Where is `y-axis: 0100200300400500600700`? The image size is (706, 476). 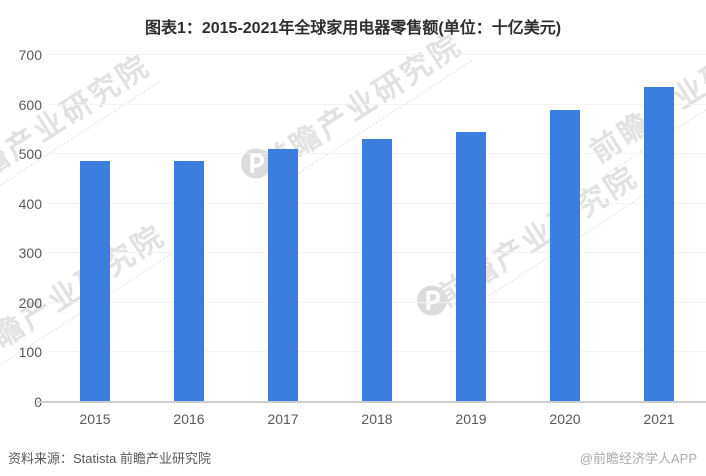 y-axis: 0100200300400500600700 is located at coordinates (21, 228).